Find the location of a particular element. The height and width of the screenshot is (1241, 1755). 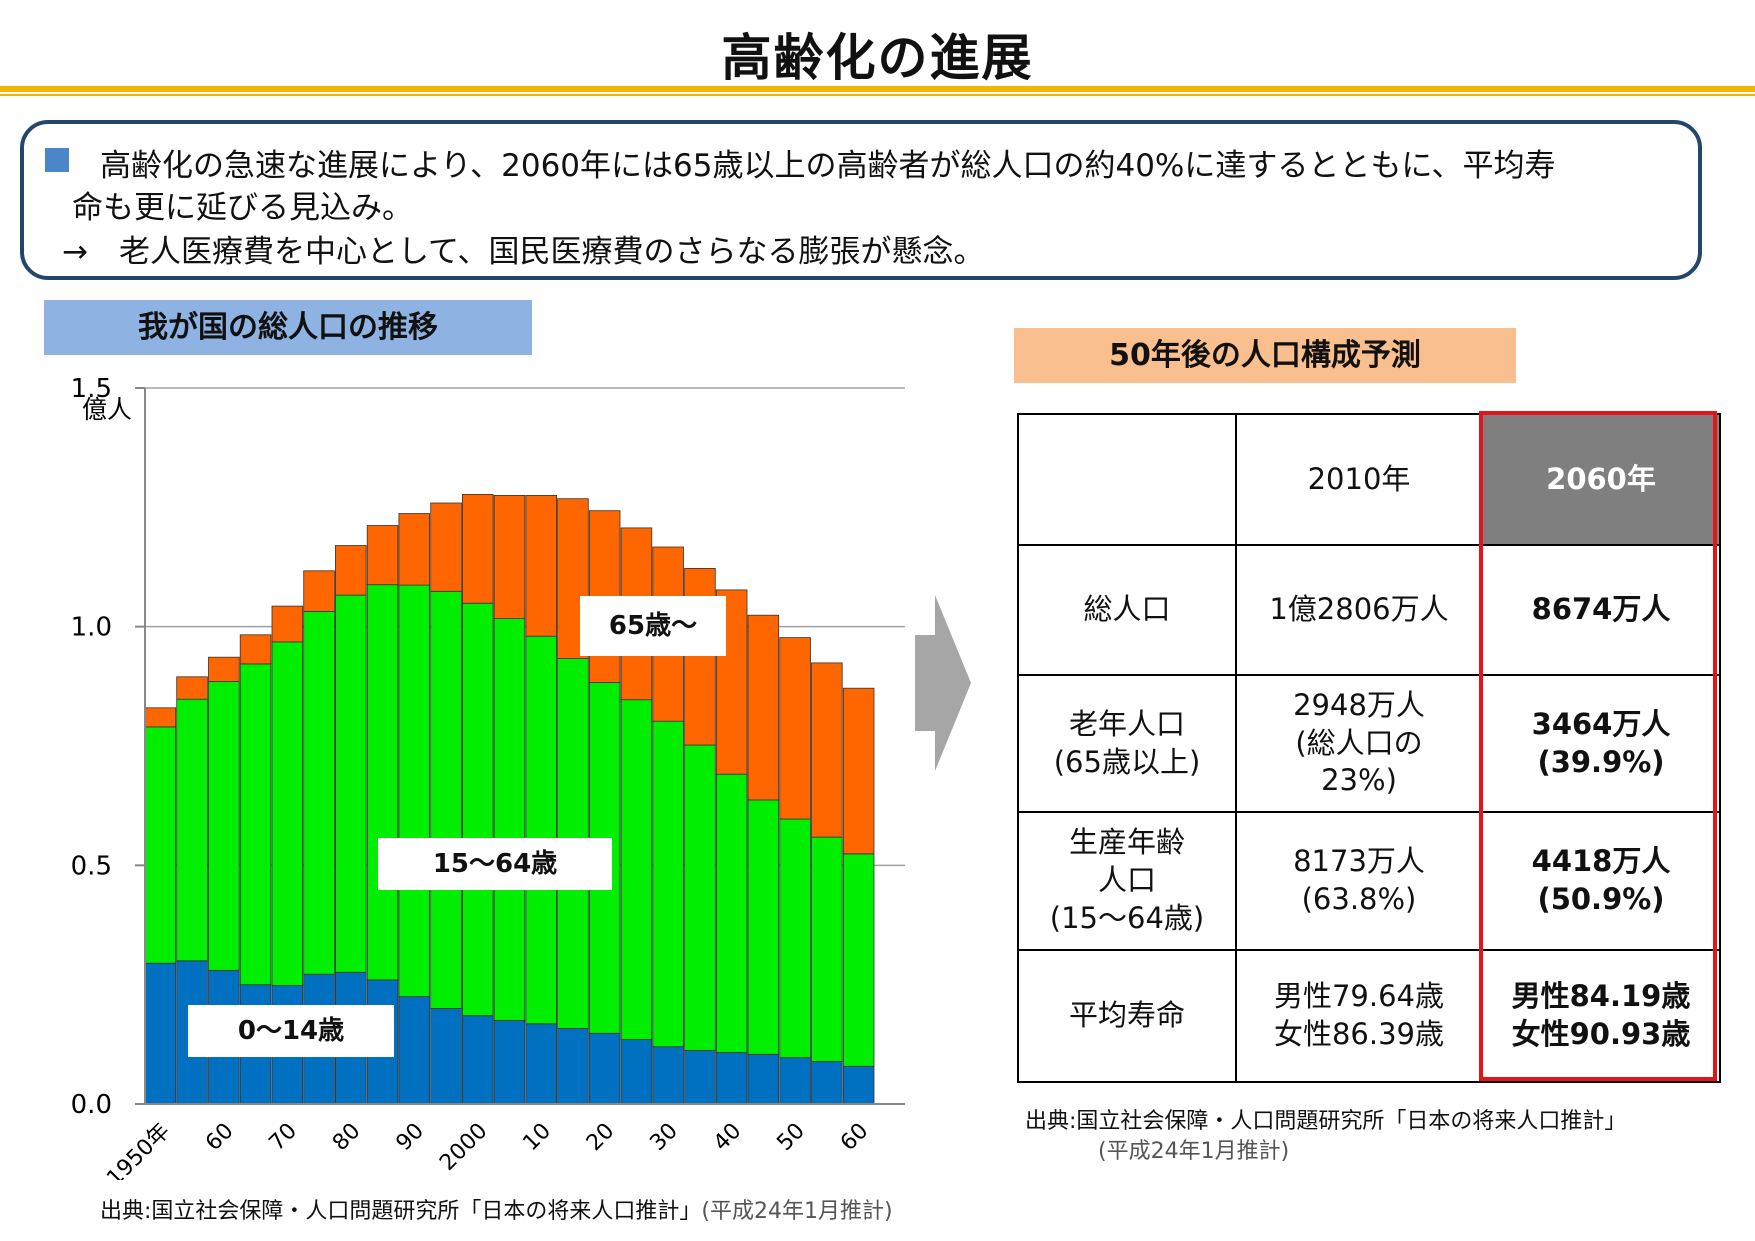

cell-2060: 男性84.19歳 女性90.93歳 is located at coordinates (1601, 1016).